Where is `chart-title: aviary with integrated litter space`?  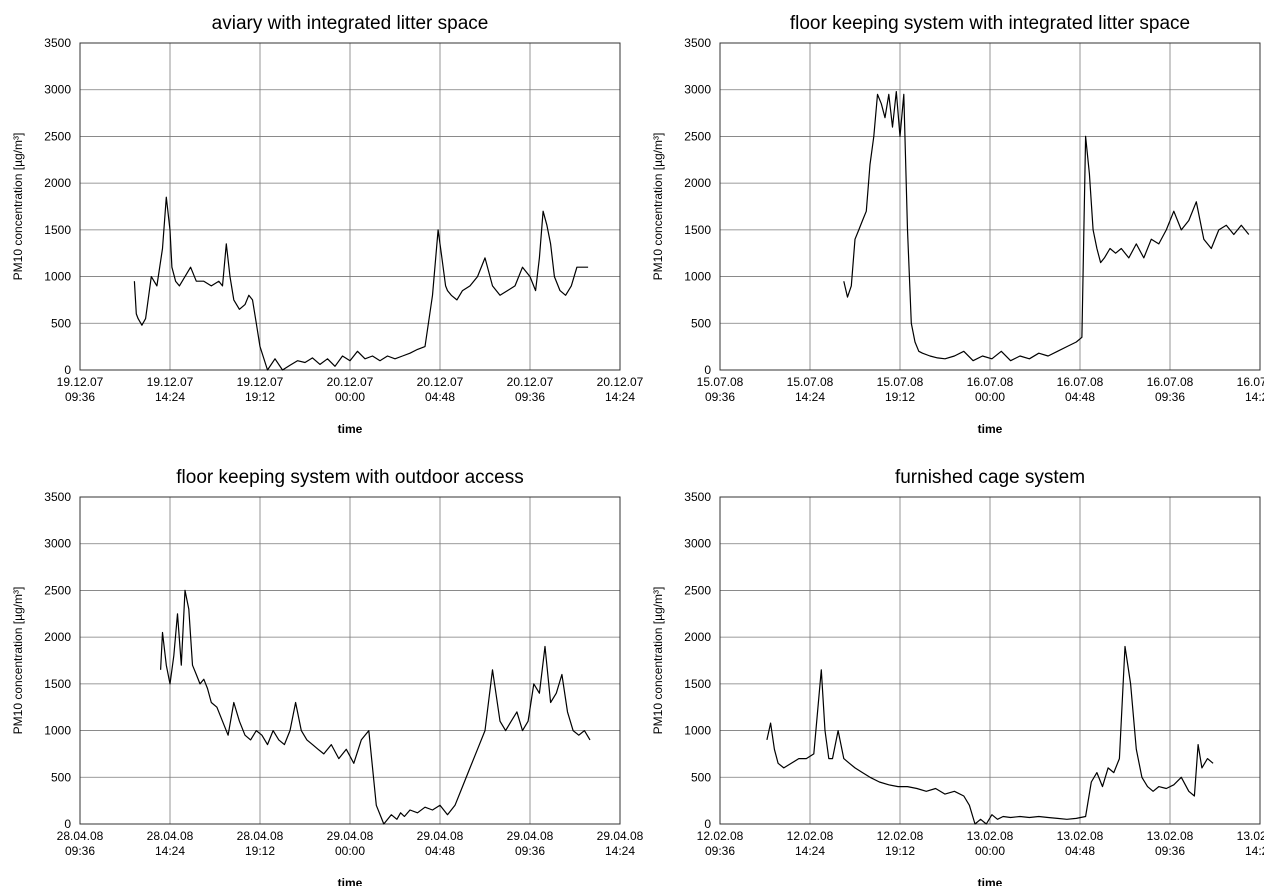 chart-title: aviary with integrated litter space is located at coordinates (350, 23).